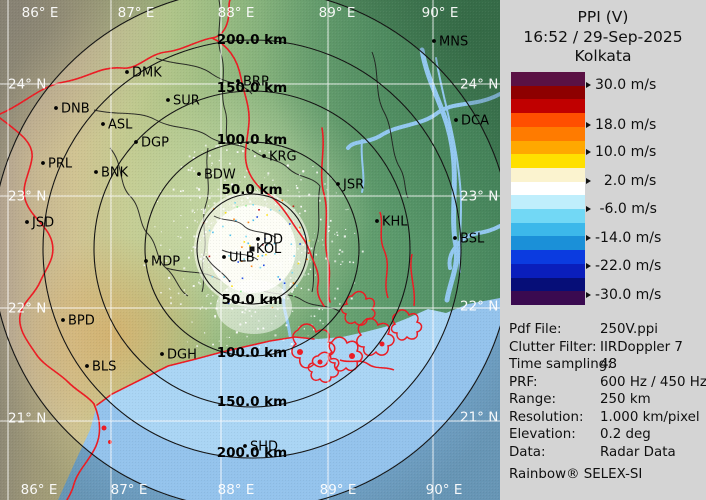 This screenshot has width=706, height=500. I want to click on colorbar-tick-0: 30.0 m/s, so click(621, 85).